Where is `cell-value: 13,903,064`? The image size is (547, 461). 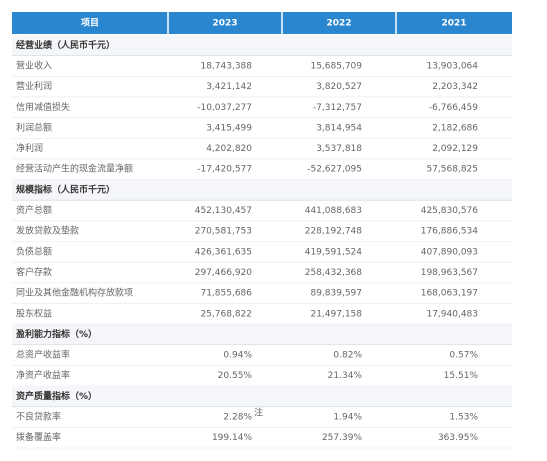 cell-value: 13,903,064 is located at coordinates (452, 66).